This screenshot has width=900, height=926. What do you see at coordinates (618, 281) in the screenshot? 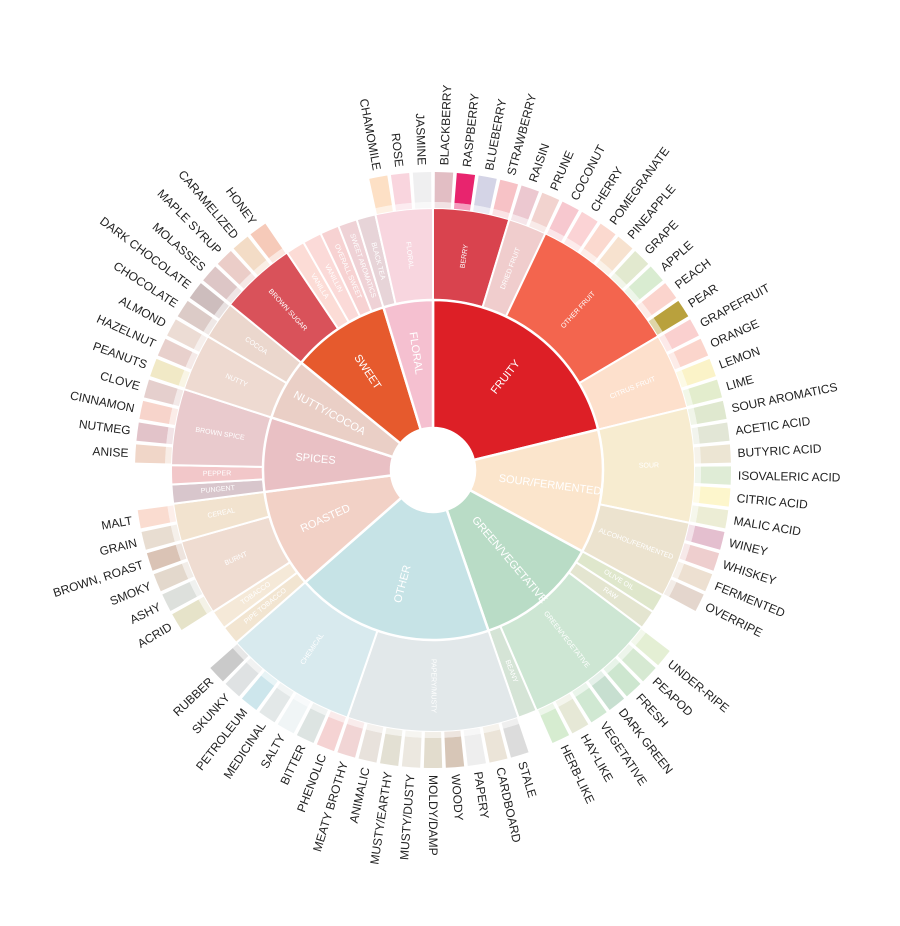
I see `flavor-bar-base-grape` at bounding box center [618, 281].